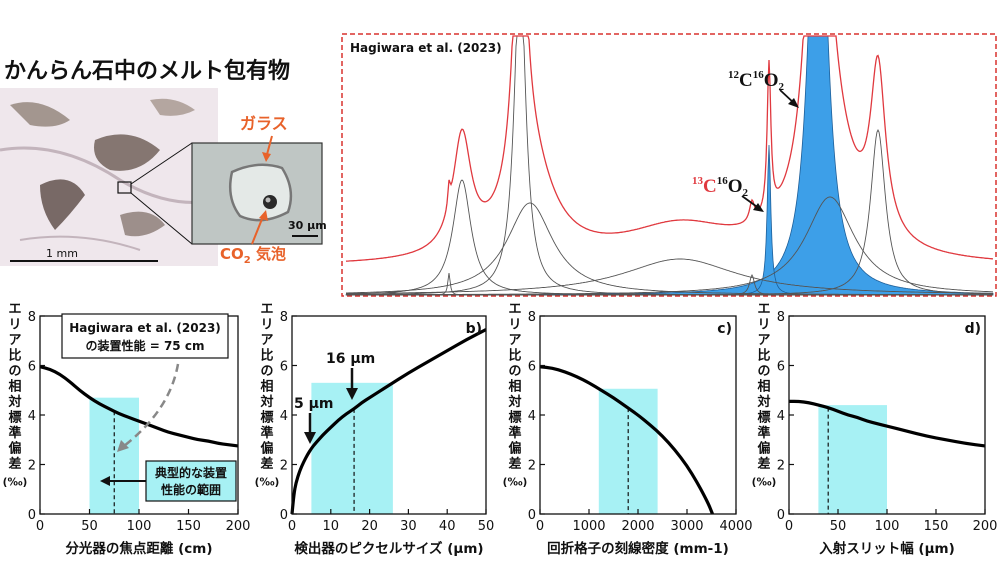 Image resolution: width=1000 pixels, height=567 pixels. I want to click on chart-a-xlabel: 分光器の焦点距離 (cm), so click(138, 548).